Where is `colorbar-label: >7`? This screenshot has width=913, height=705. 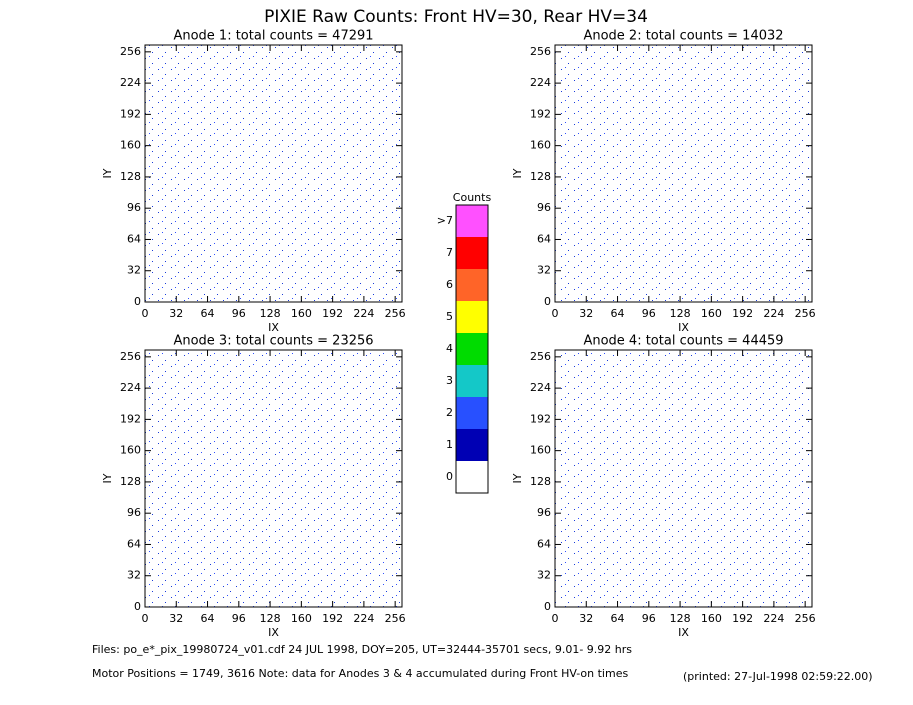 colorbar-label: >7 is located at coordinates (445, 220).